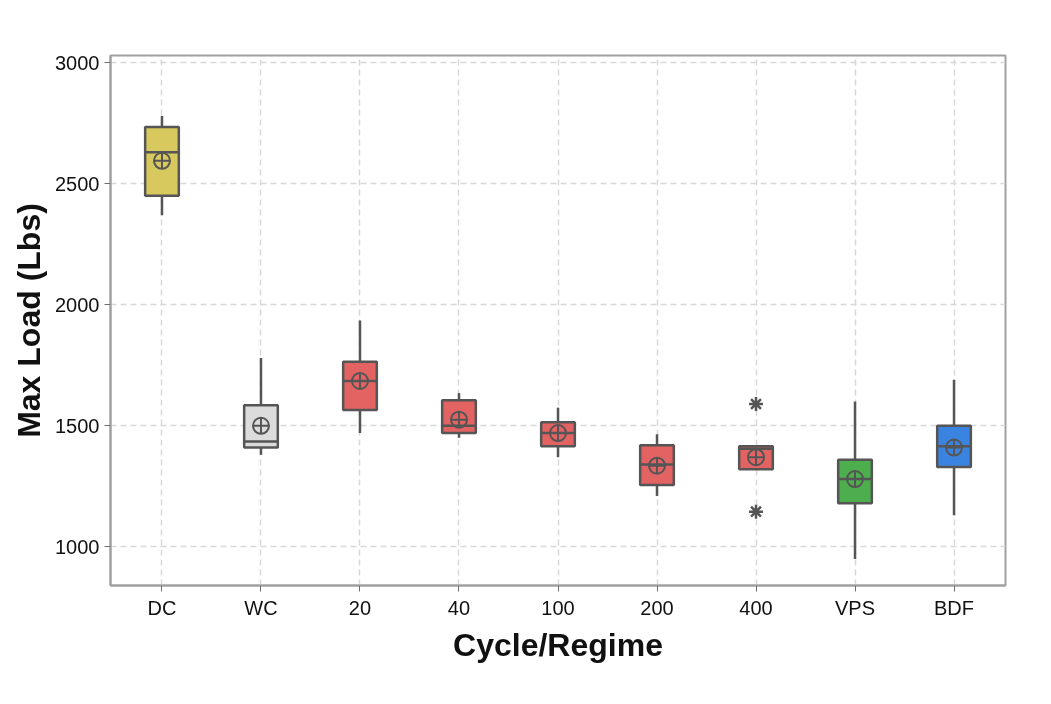 Image resolution: width=1051 pixels, height=704 pixels. Describe the element at coordinates (657, 607) in the screenshot. I see `x-tick-label: 200` at that location.